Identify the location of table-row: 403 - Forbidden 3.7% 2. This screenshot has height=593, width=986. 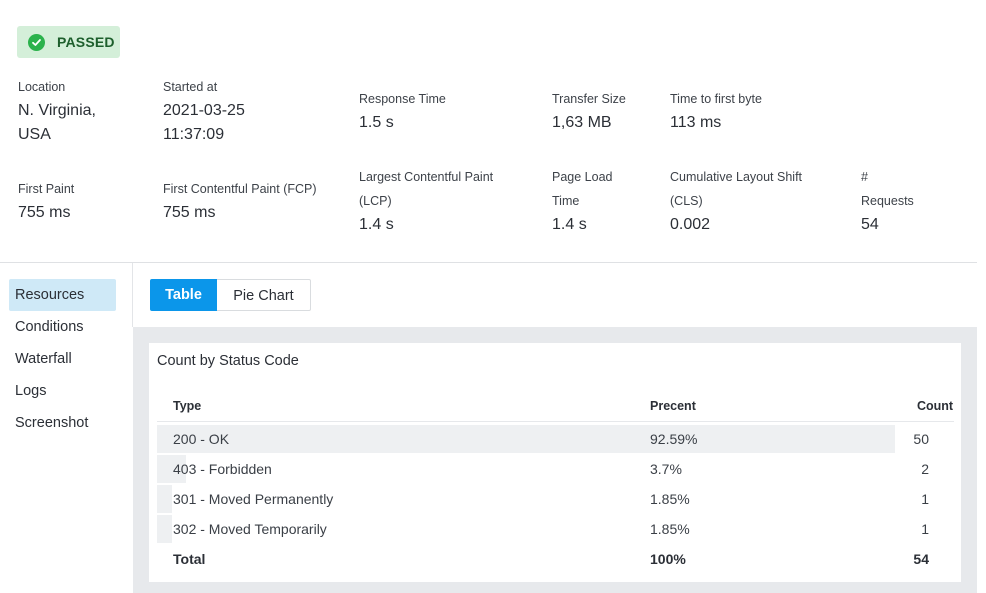
(555, 469).